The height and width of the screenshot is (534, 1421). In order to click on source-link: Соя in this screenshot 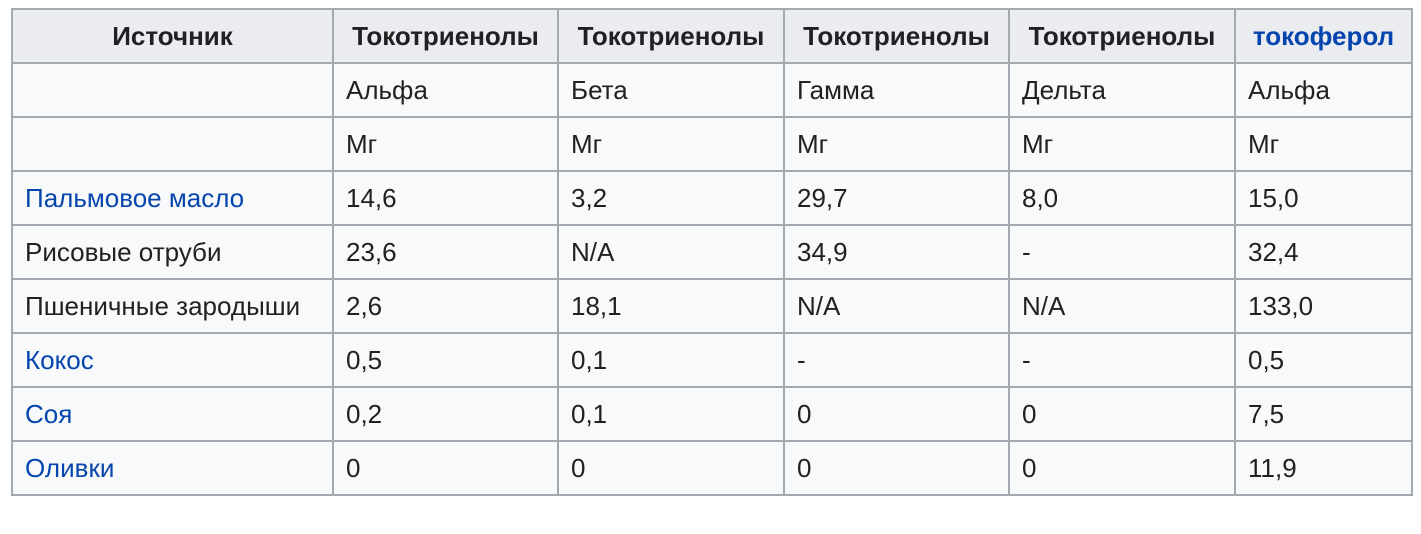, I will do `click(49, 413)`.